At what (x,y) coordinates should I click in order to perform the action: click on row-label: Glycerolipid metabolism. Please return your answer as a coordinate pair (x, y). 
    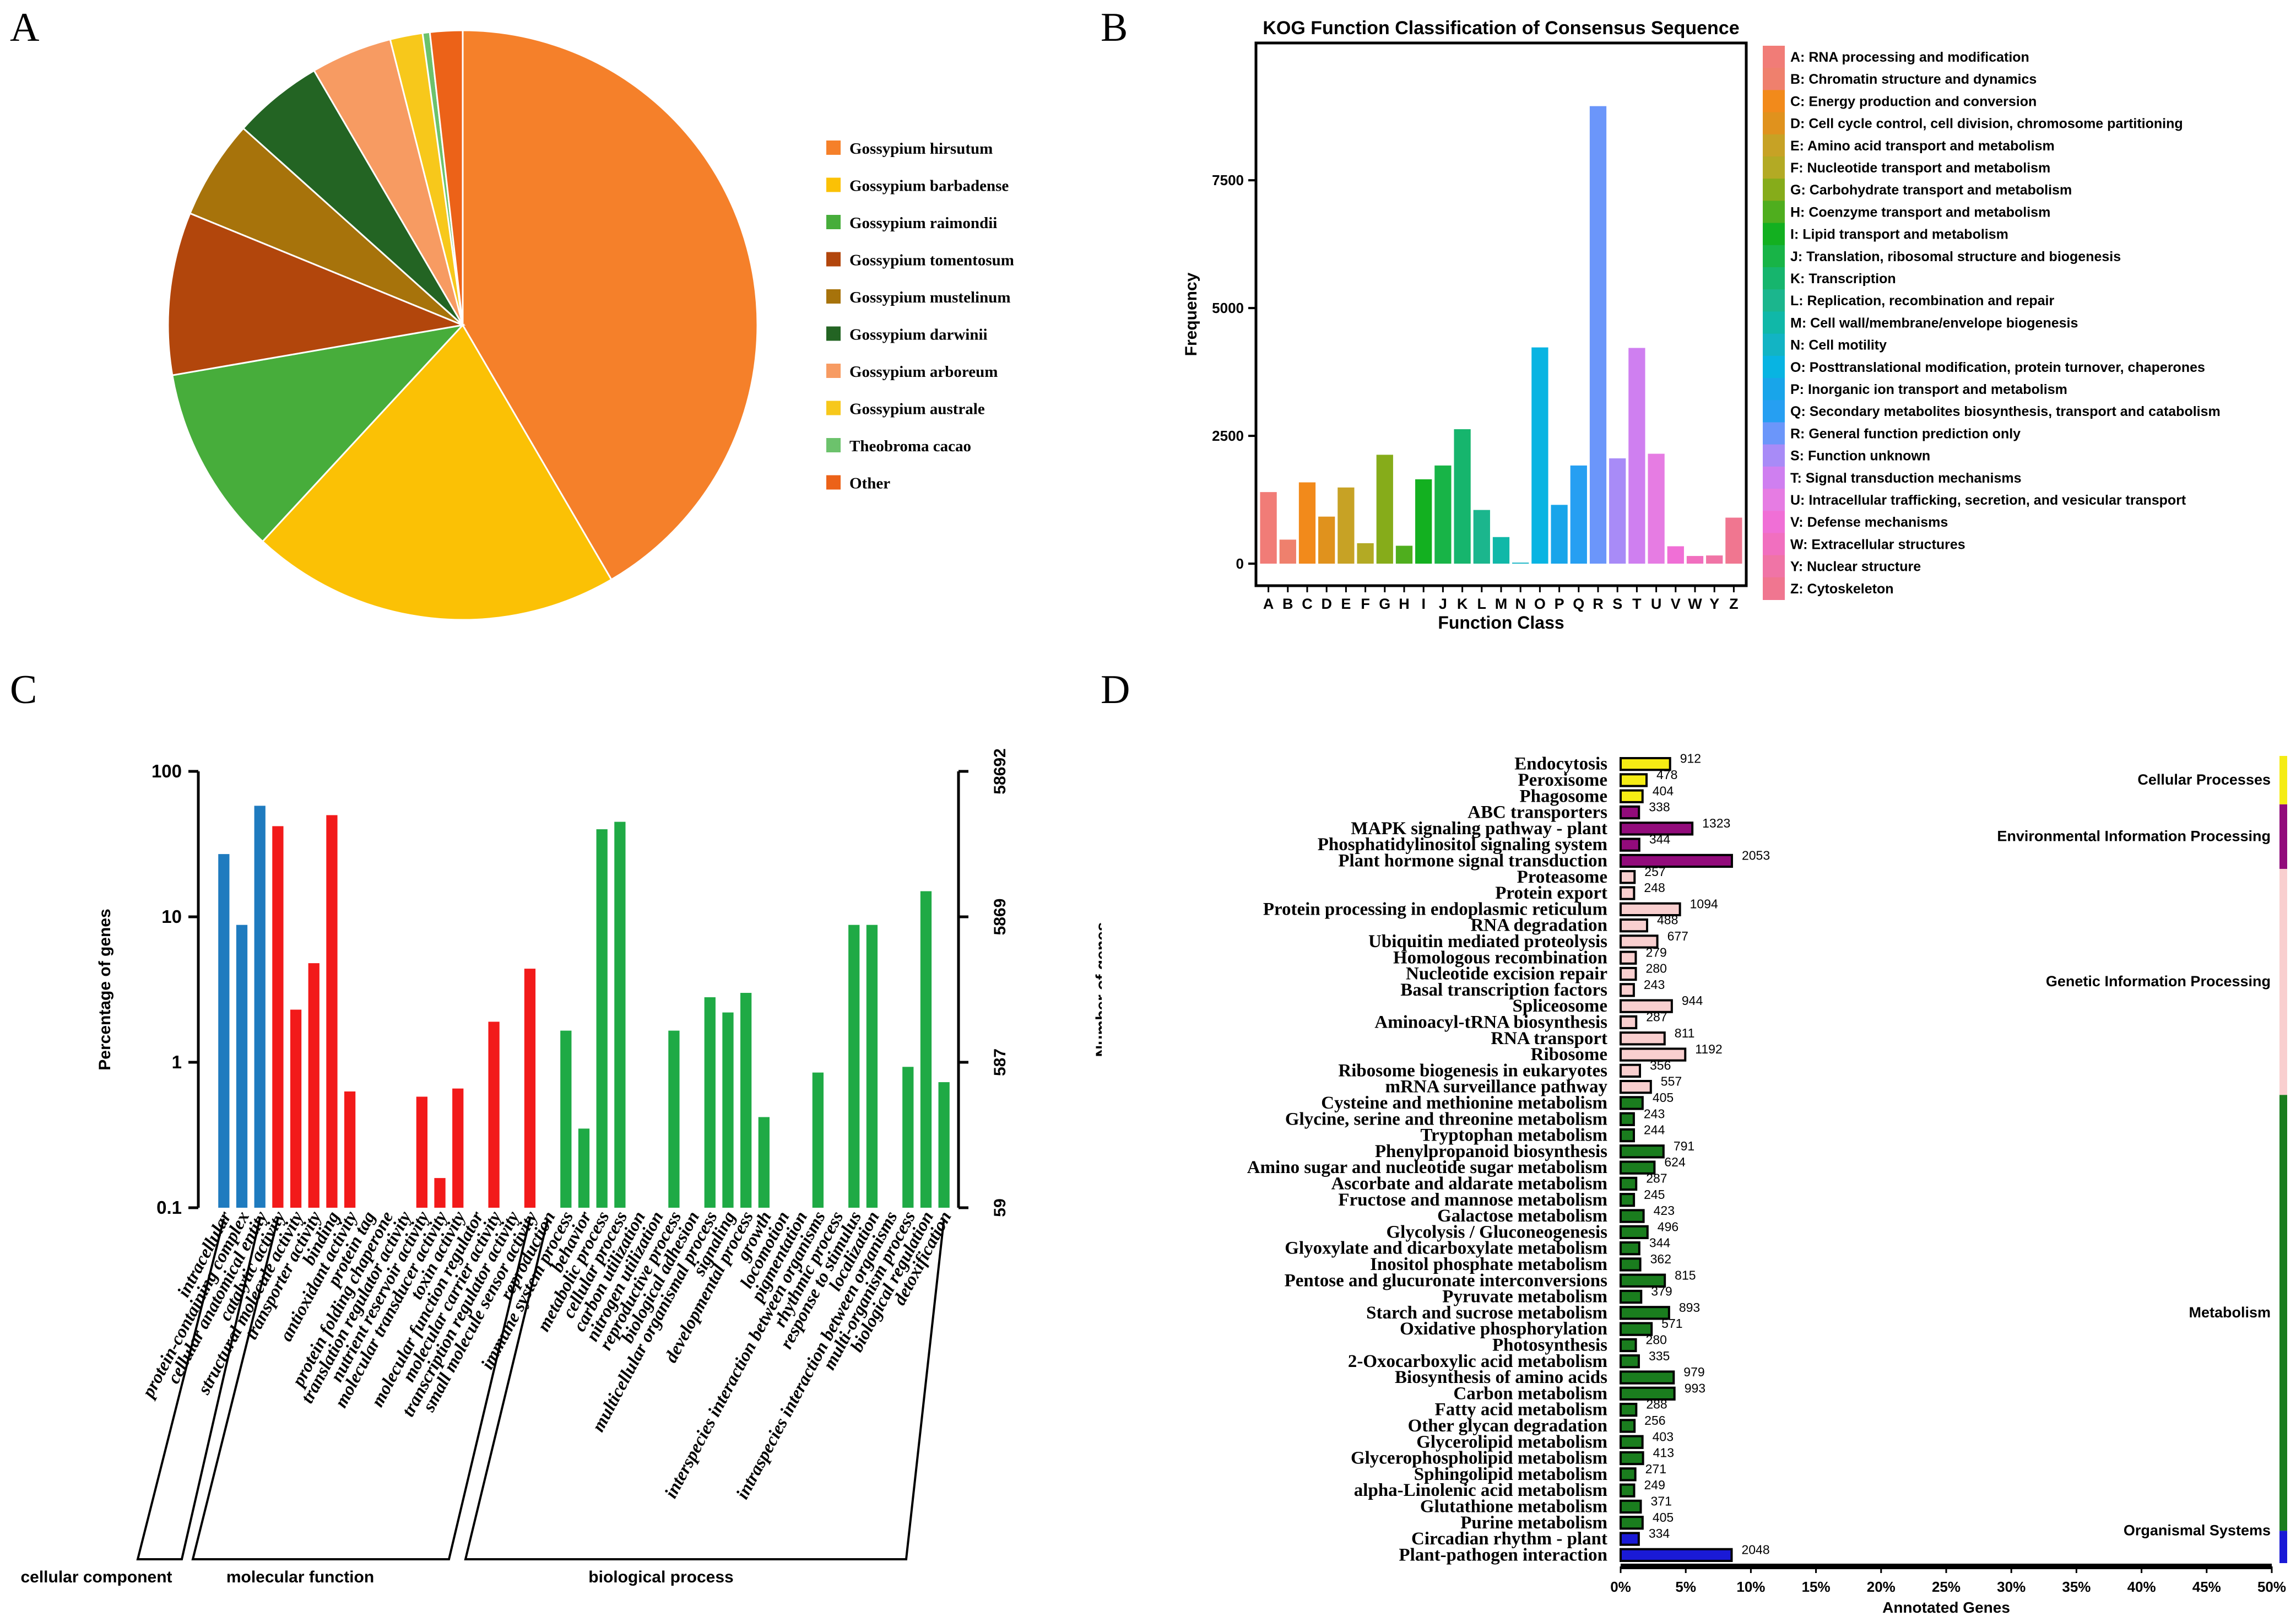
    Looking at the image, I should click on (1511, 1442).